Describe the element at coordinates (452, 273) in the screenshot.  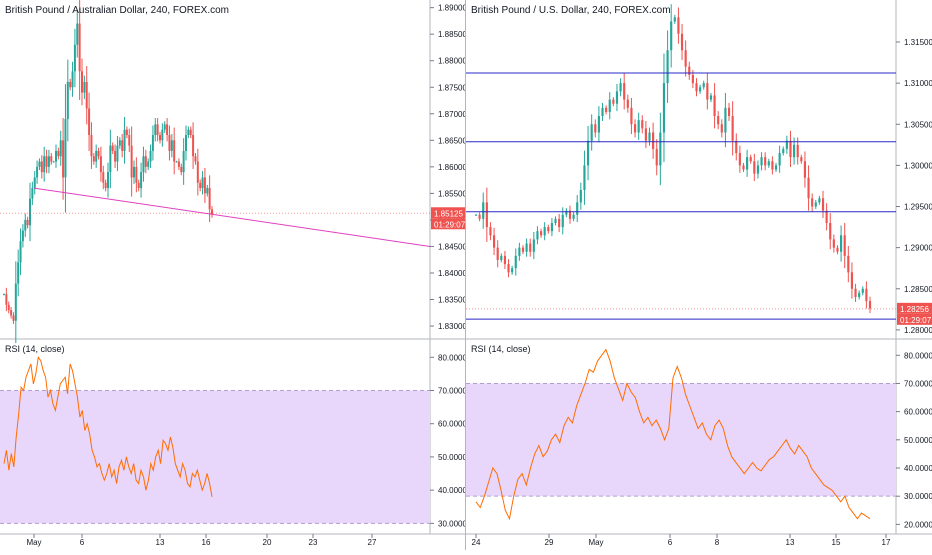
I see `y-tick-label: 1.84000` at that location.